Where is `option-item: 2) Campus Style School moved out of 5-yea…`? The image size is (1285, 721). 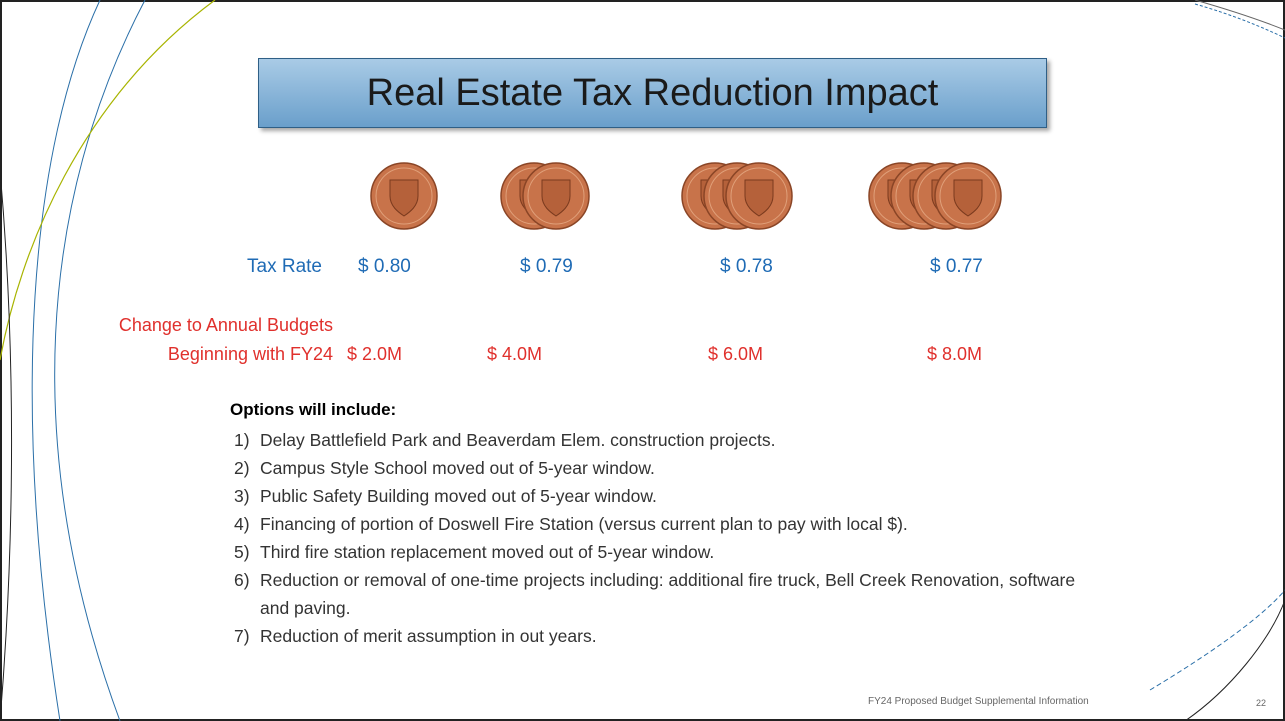 option-item: 2) Campus Style School moved out of 5-yea… is located at coordinates (670, 468).